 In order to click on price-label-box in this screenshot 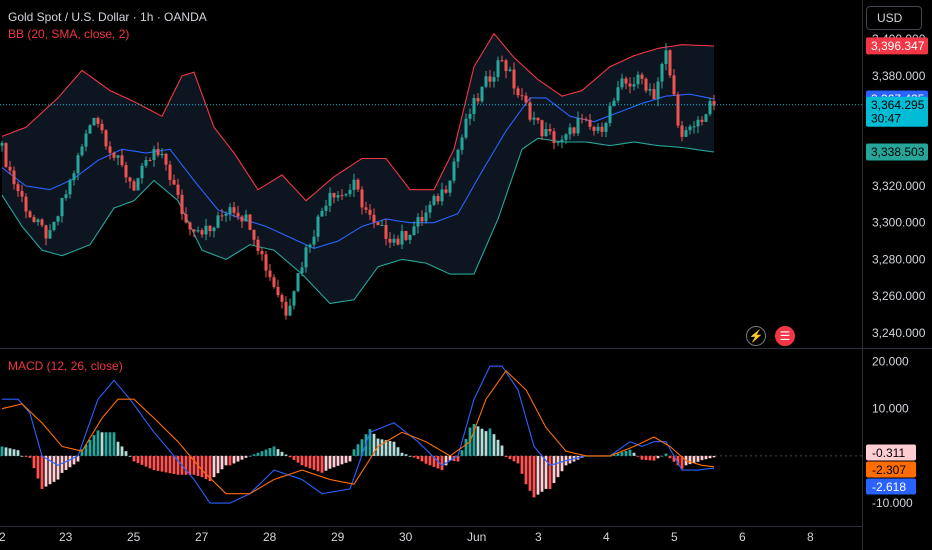, I will do `click(897, 46)`.